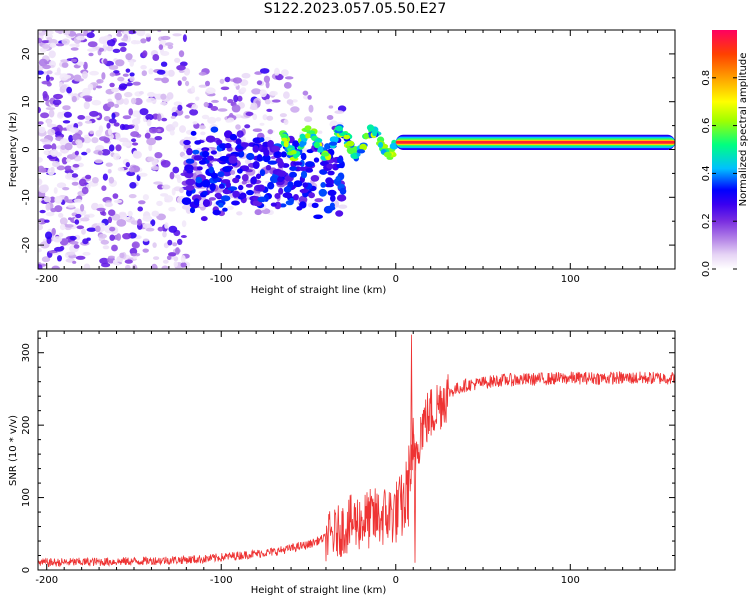 Image resolution: width=750 pixels, height=600 pixels. I want to click on top-xtick-label: -100, so click(221, 279).